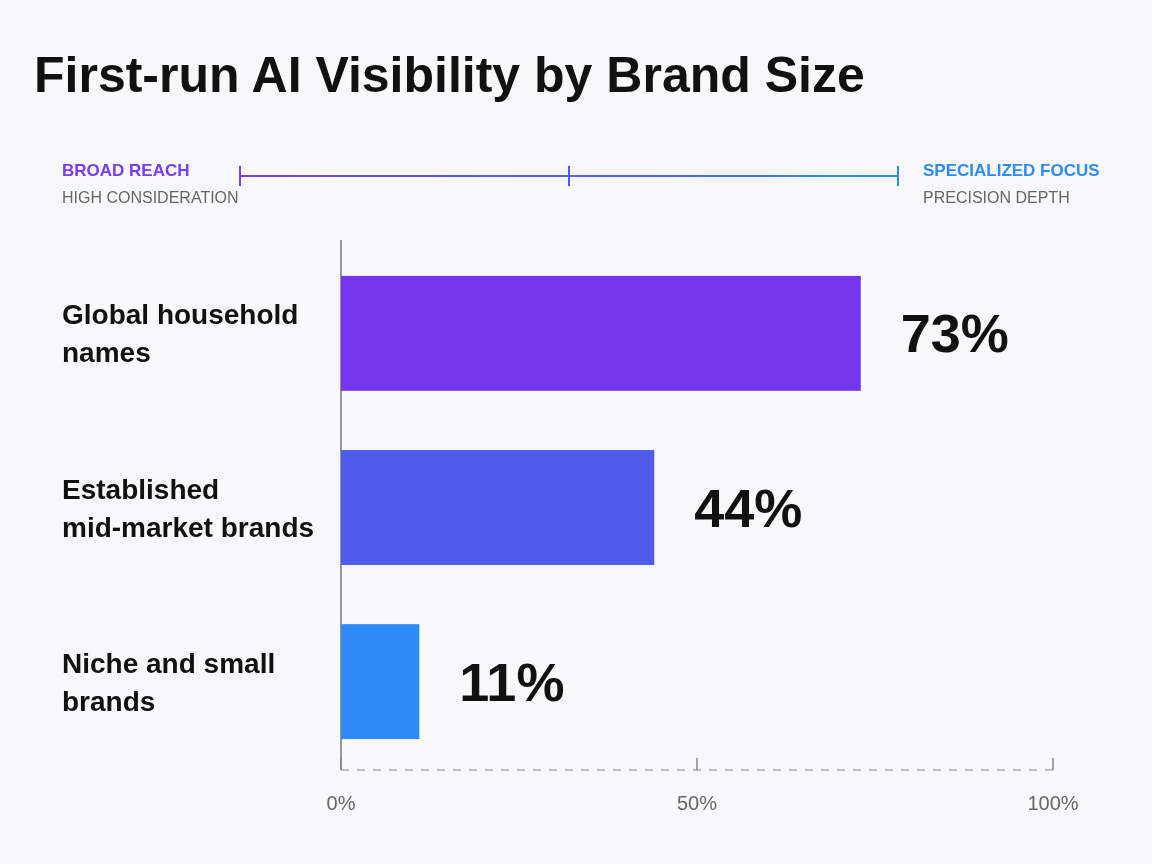 The image size is (1152, 864). What do you see at coordinates (180, 333) in the screenshot?
I see `y-tick-label: Global household names` at bounding box center [180, 333].